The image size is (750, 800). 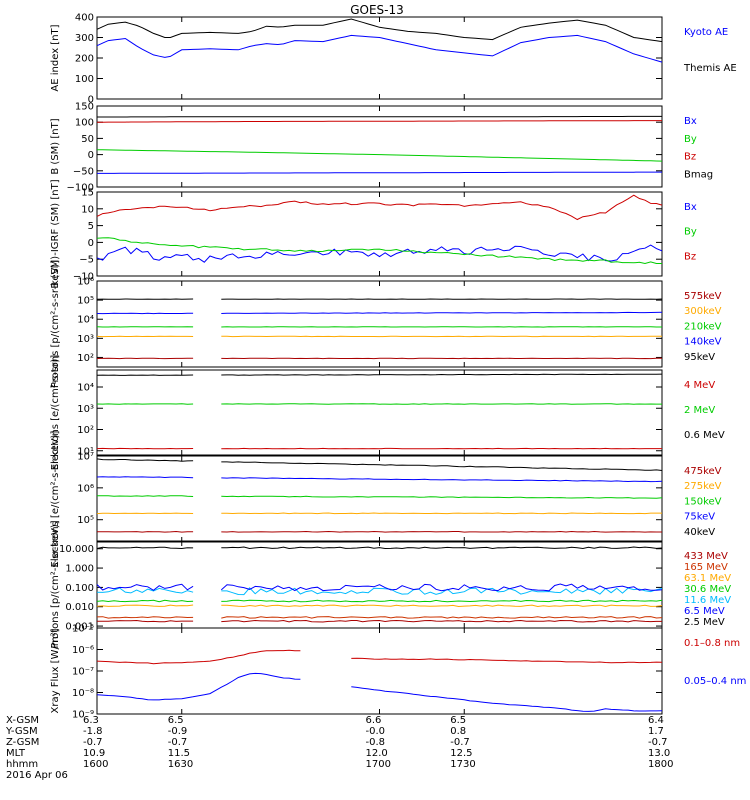 I want to click on legend-label: 575keV, so click(x=703, y=296).